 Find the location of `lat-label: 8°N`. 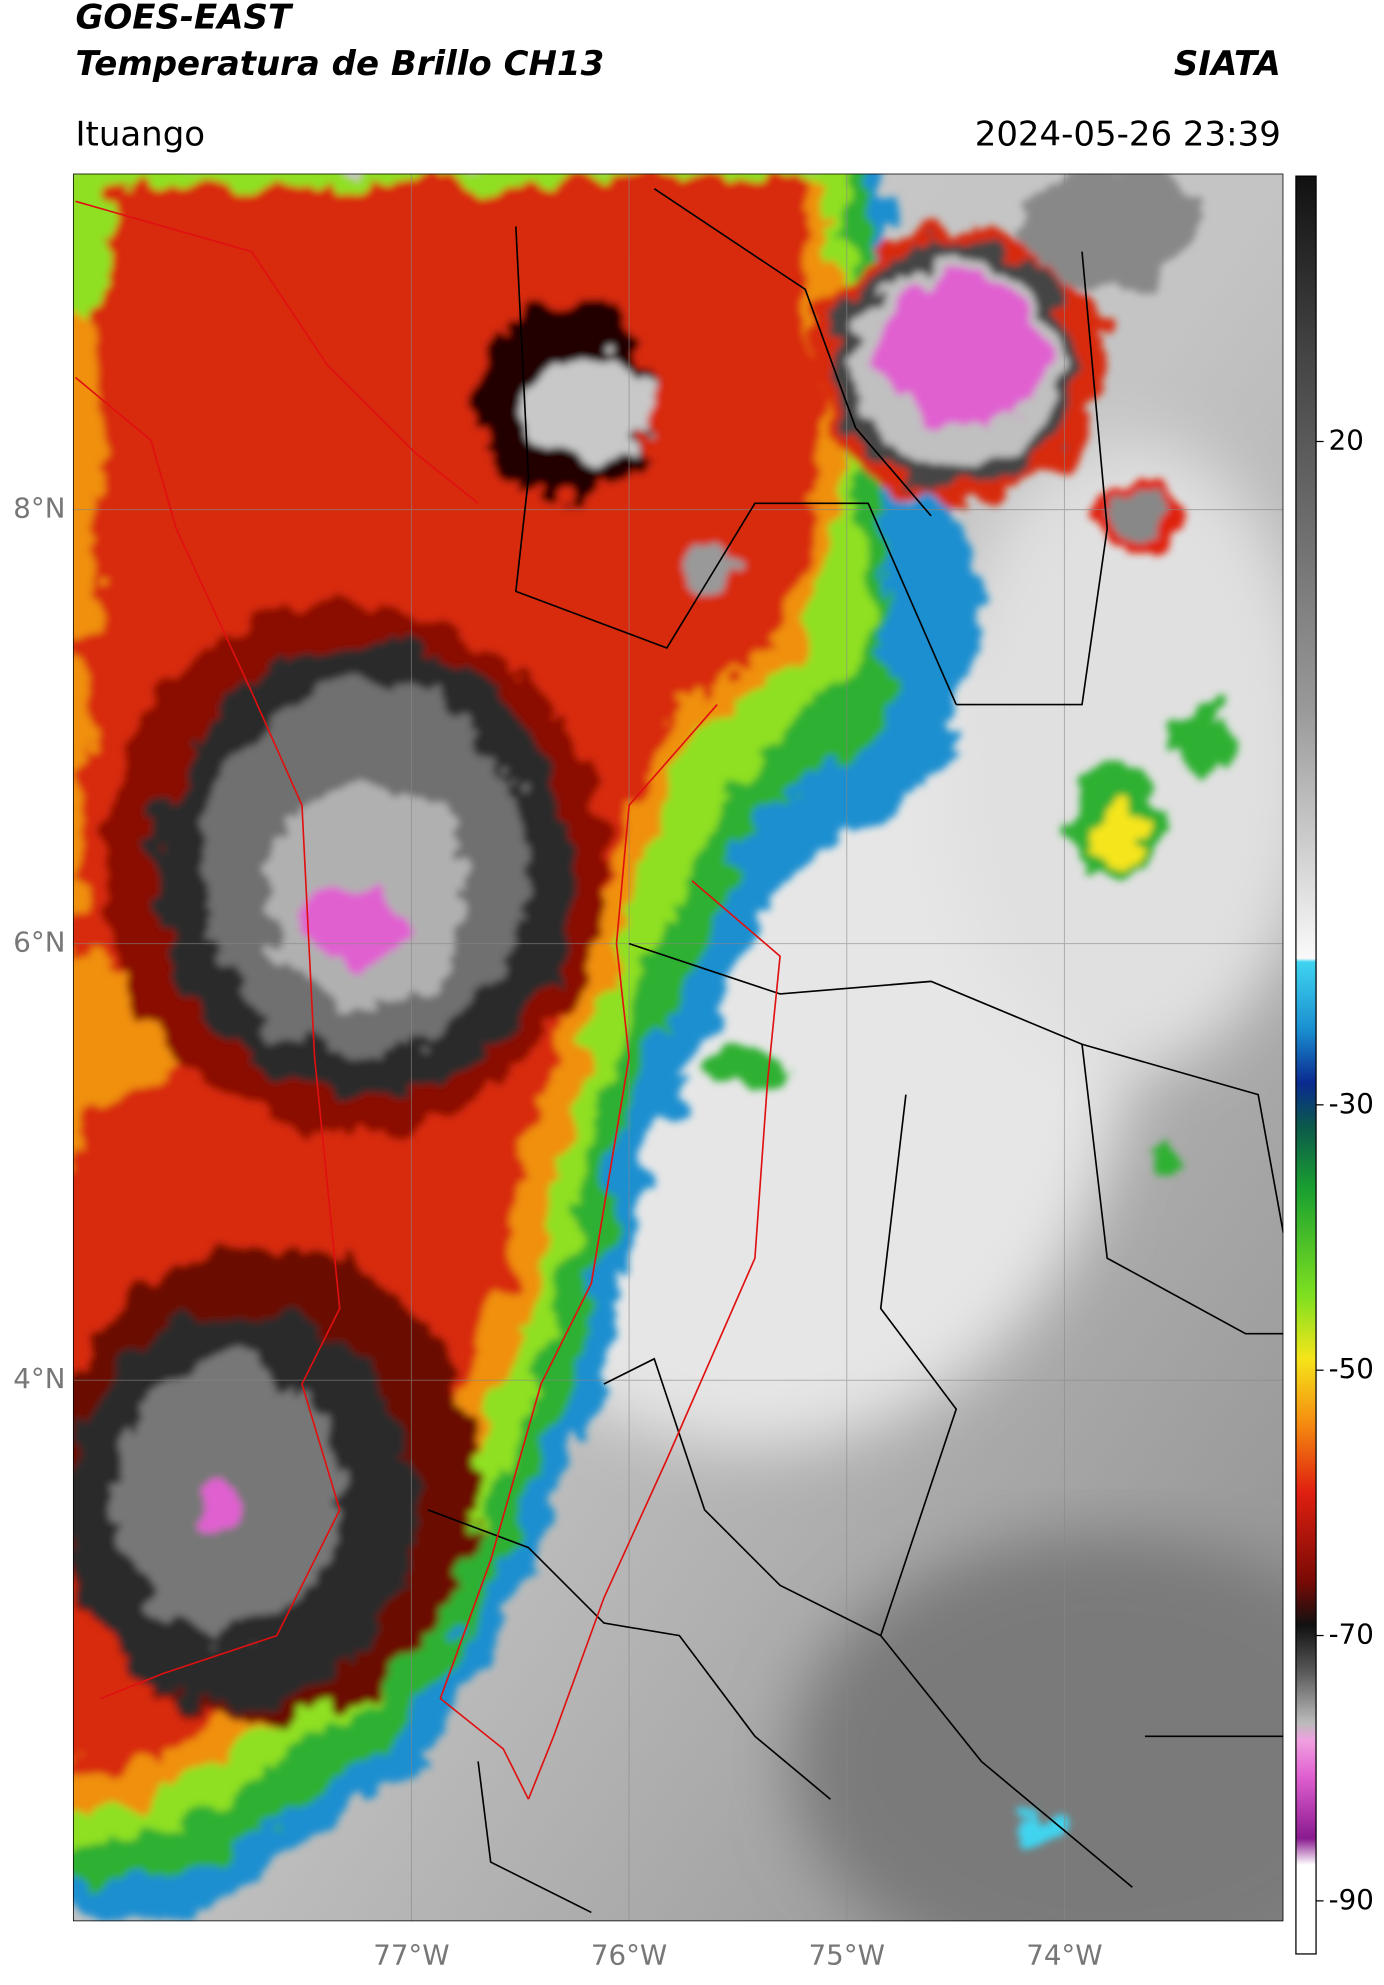

lat-label: 8°N is located at coordinates (39, 508).